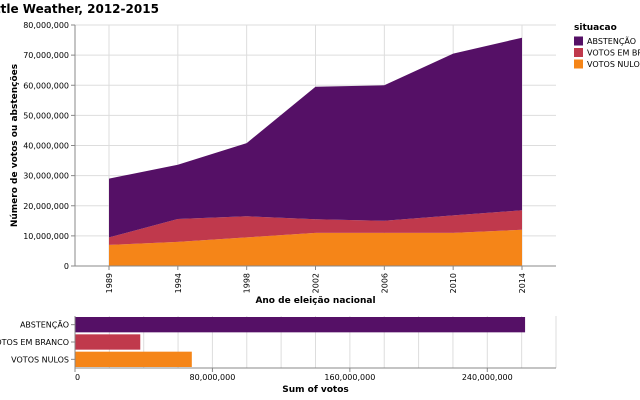  Describe the element at coordinates (66, 266) in the screenshot. I see `area-y-tick-label: 0` at that location.